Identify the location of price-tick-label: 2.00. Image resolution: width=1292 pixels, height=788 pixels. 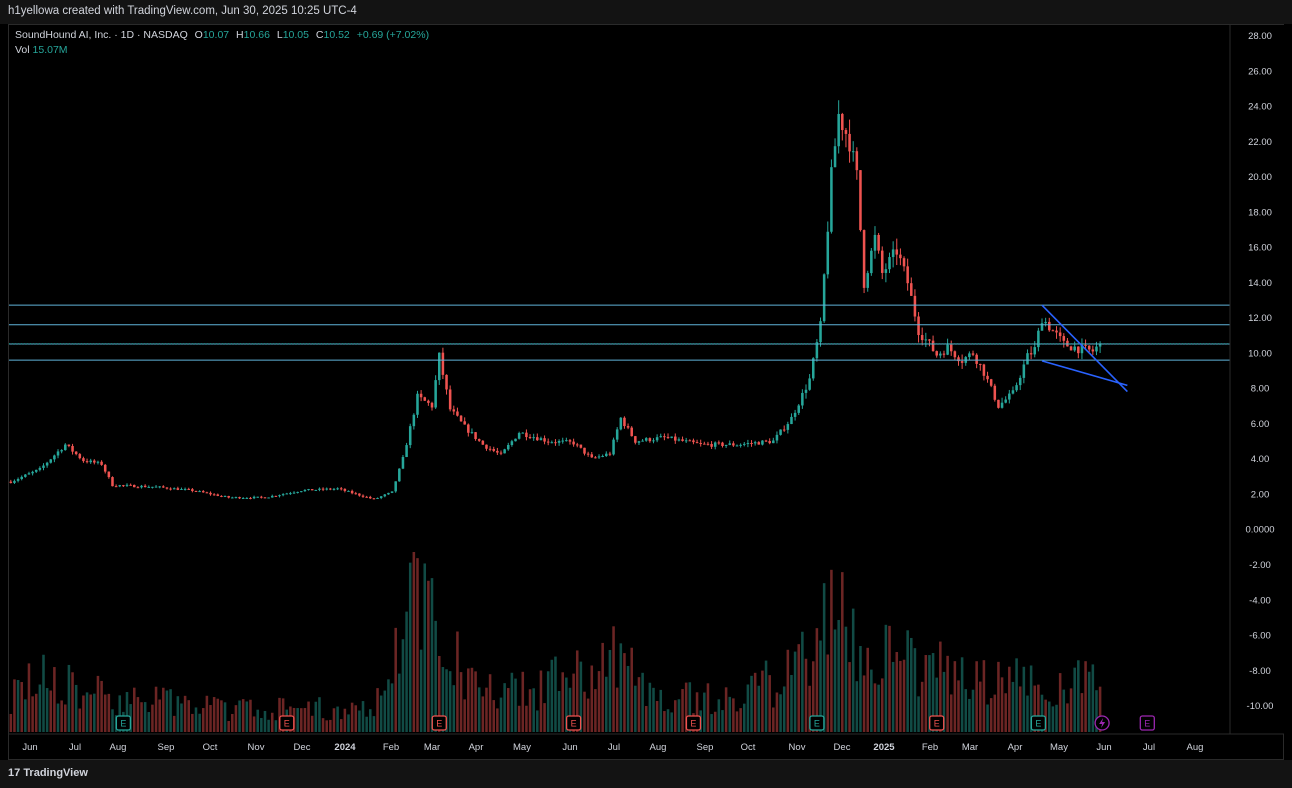
(1260, 494).